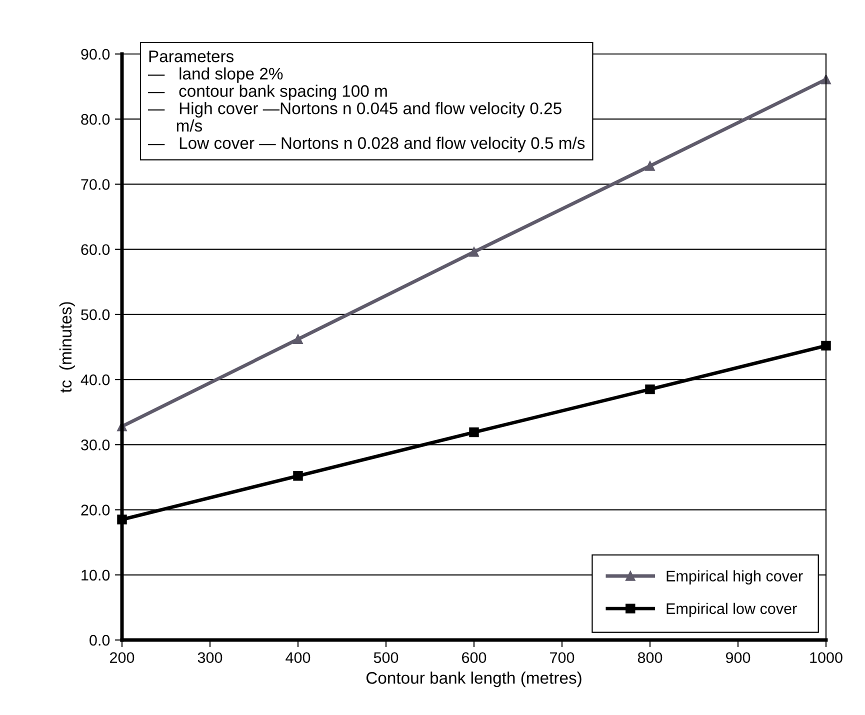  What do you see at coordinates (474, 658) in the screenshot?
I see `x-tick-label: 600` at bounding box center [474, 658].